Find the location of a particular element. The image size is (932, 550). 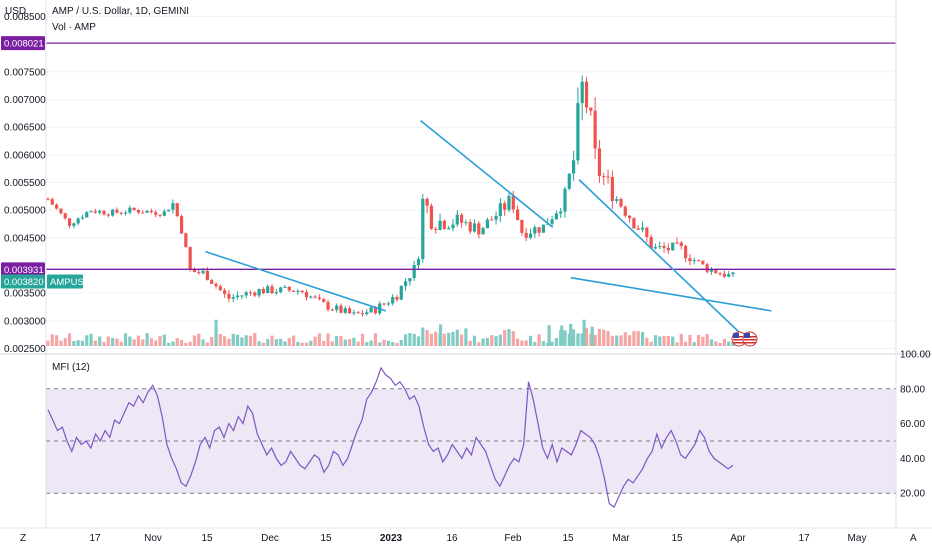

volume-legend: Vol · AMP is located at coordinates (74, 27).